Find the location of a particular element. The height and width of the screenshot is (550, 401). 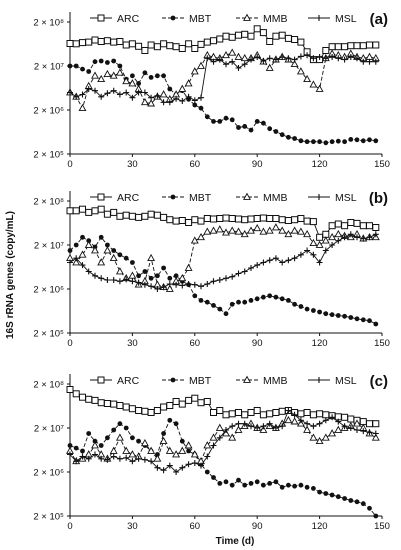

y-tick-label: 2 × 10⁷ is located at coordinates (49, 429).